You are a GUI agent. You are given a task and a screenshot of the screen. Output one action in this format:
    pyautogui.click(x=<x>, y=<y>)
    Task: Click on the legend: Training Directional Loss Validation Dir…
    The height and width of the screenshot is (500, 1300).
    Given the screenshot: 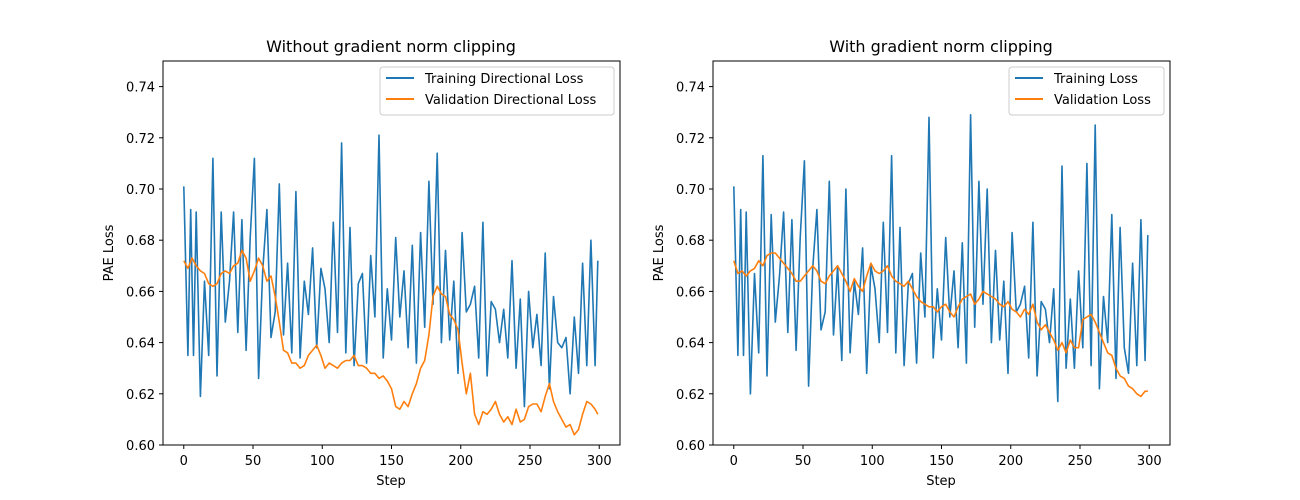 What is the action you would take?
    pyautogui.click(x=497, y=91)
    